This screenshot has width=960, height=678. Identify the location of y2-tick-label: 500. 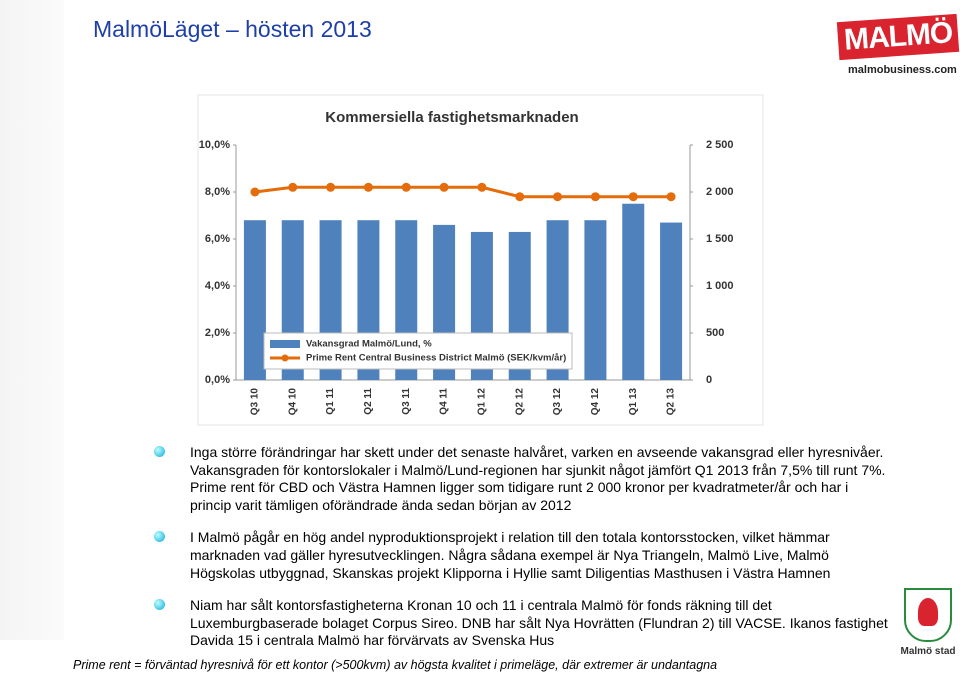
(715, 333).